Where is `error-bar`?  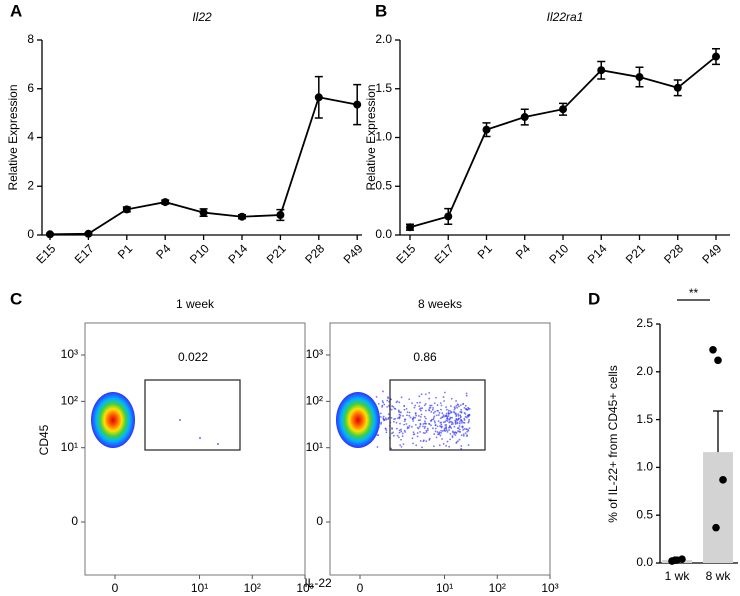
error-bar is located at coordinates (718, 431).